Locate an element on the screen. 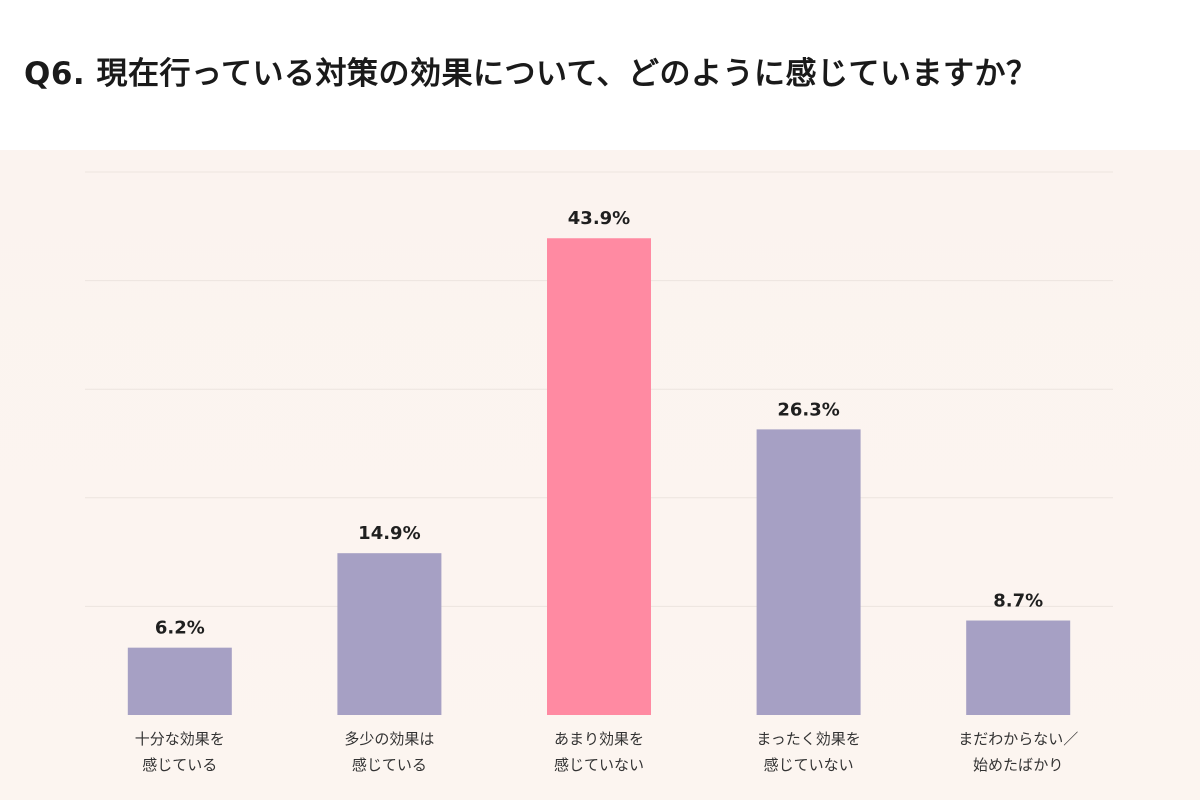  data-label: 26.3% is located at coordinates (808, 409).